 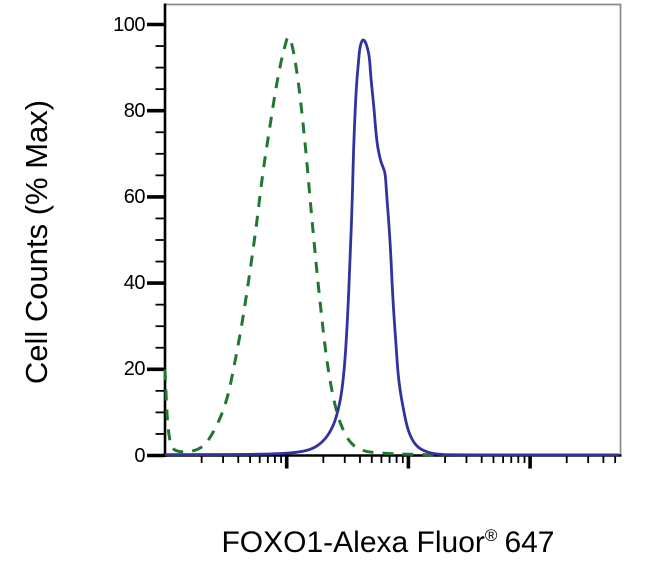 What do you see at coordinates (134, 110) in the screenshot?
I see `y-tick-label: 80` at bounding box center [134, 110].